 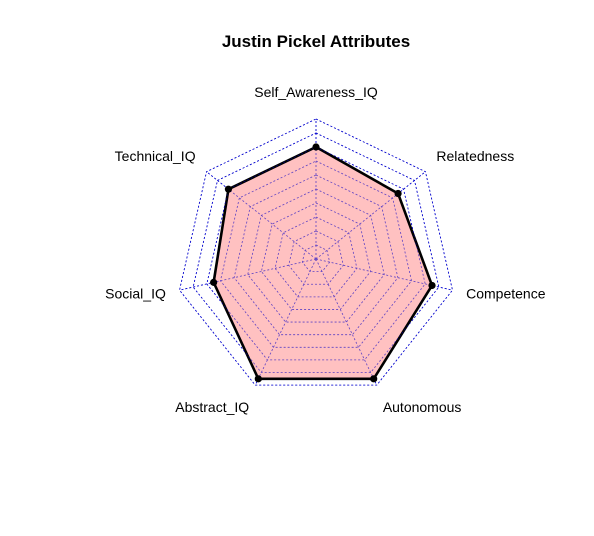 I want to click on grid-ring-4-overlay, so click(x=316, y=256).